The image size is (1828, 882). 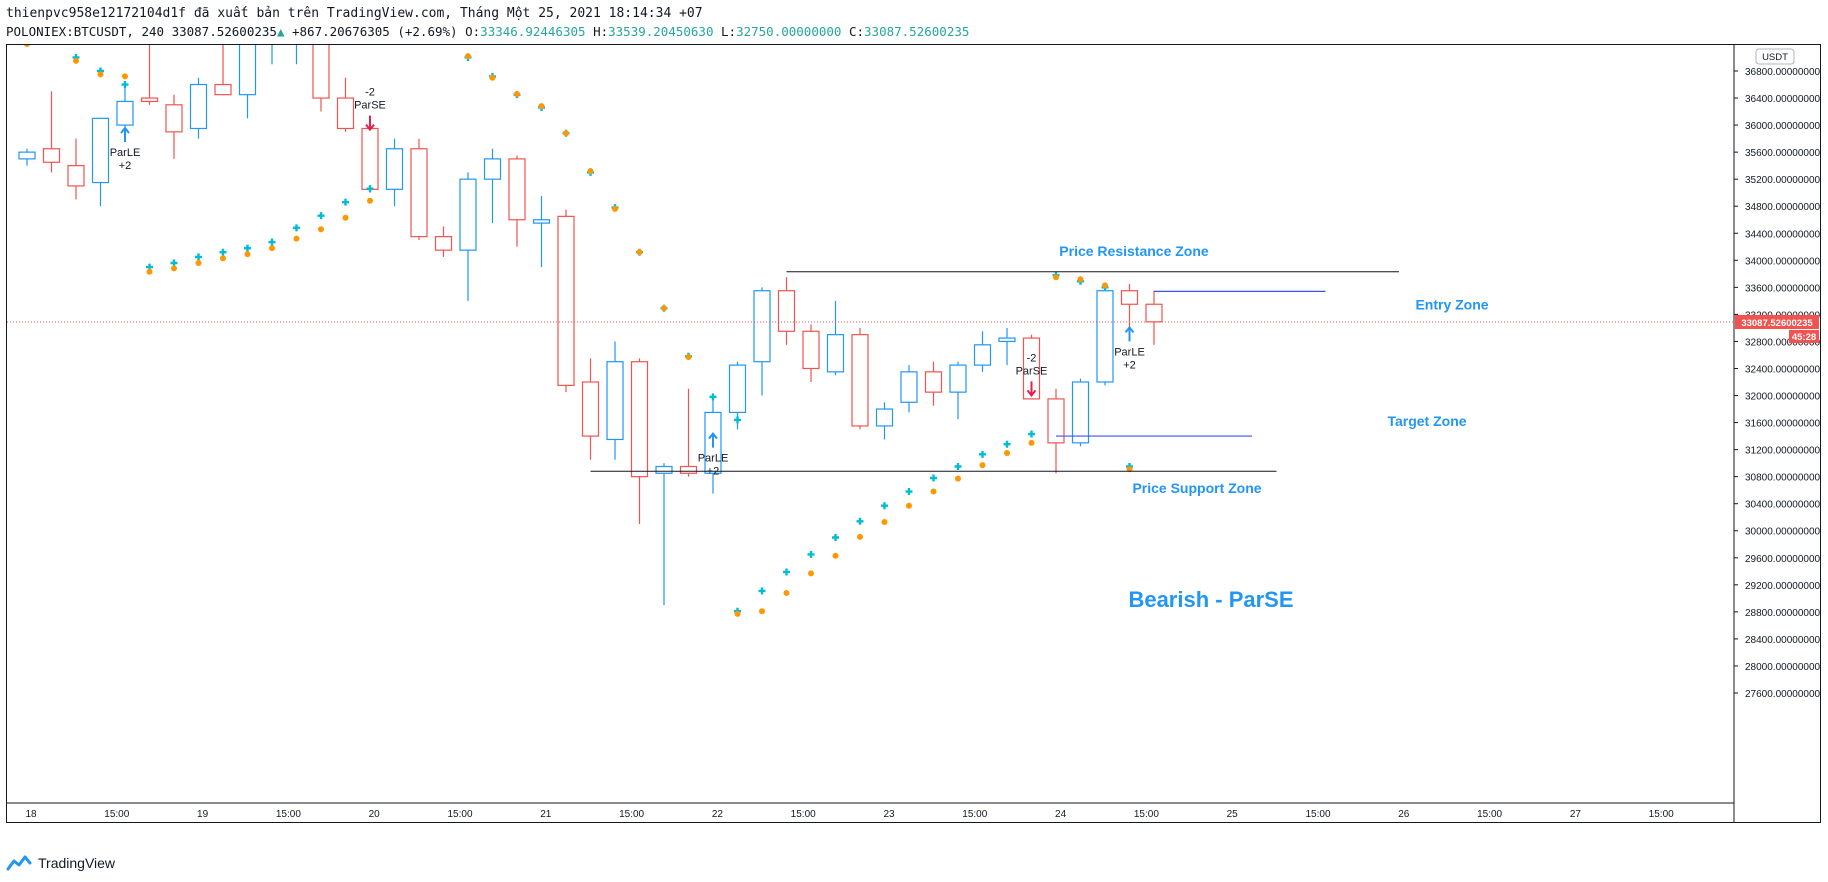 I want to click on low-value: 32750.00000000, so click(x=789, y=31).